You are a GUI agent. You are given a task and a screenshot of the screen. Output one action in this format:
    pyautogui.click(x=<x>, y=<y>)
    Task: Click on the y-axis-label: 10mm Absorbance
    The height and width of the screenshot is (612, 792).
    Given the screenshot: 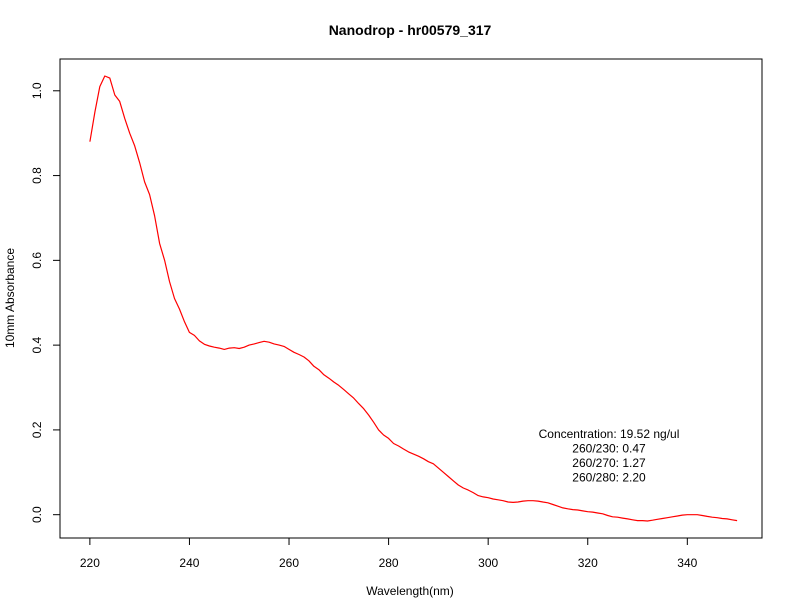 What is the action you would take?
    pyautogui.click(x=10, y=298)
    